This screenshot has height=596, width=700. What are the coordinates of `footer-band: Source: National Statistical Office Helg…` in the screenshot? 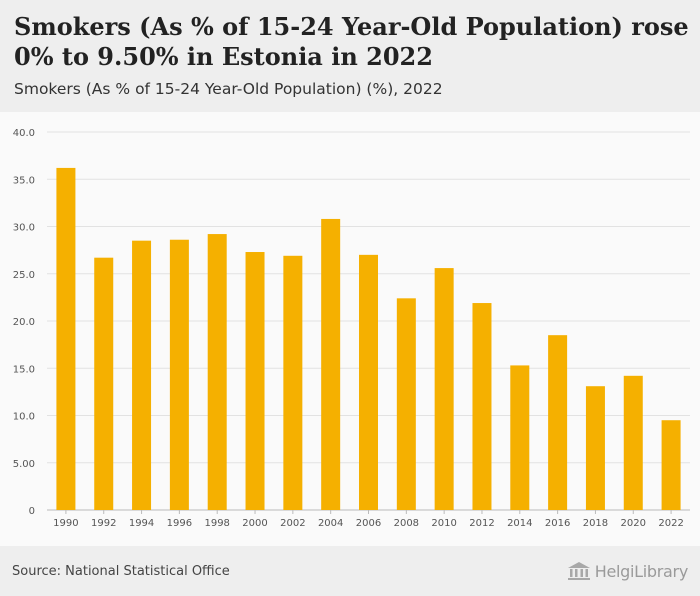 It's located at (350, 571).